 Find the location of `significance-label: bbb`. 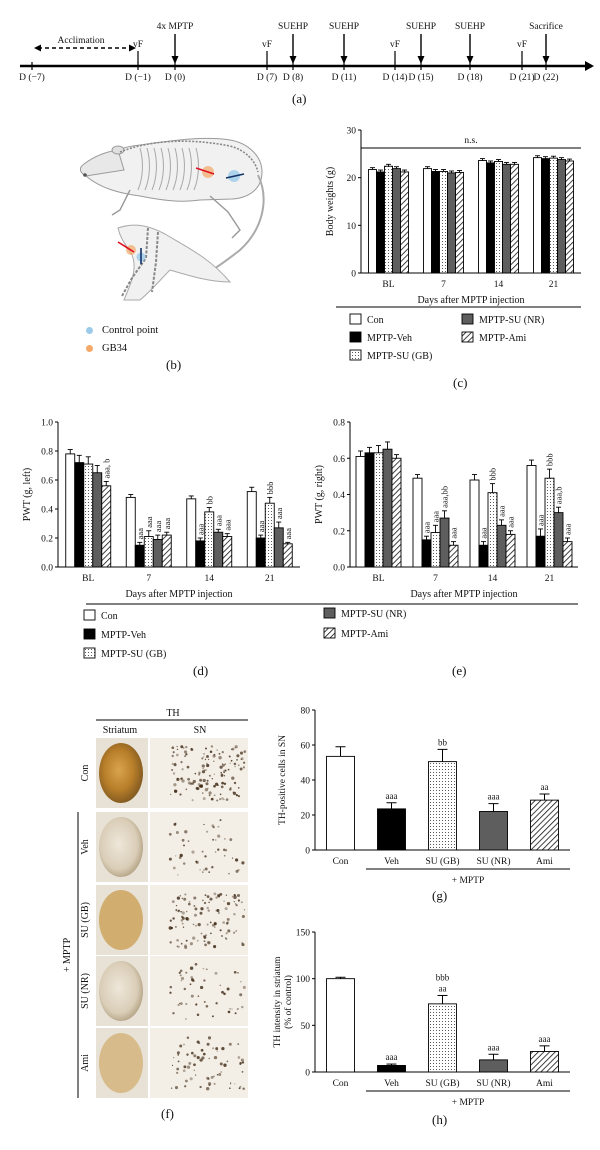

significance-label: bbb is located at coordinates (443, 977).